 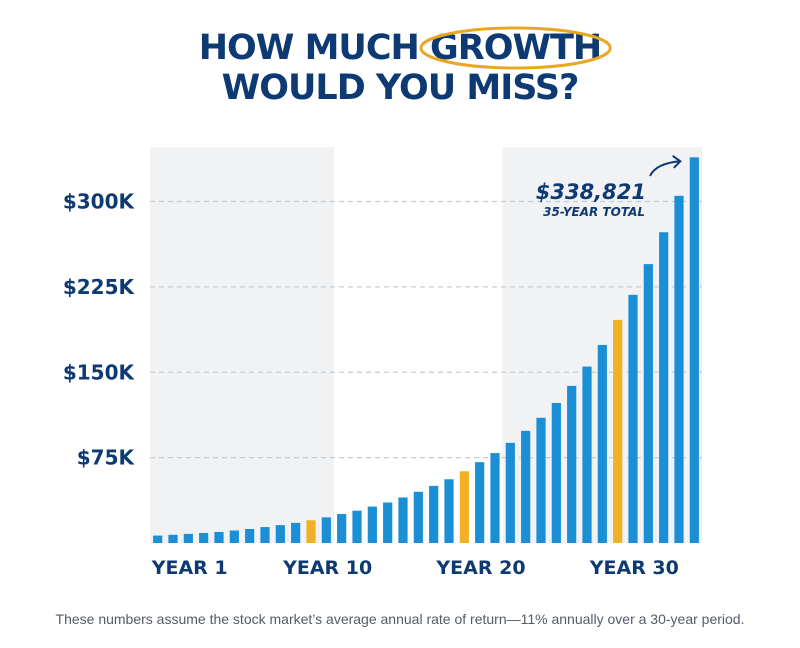 I want to click on callout-arrow, so click(x=665, y=168).